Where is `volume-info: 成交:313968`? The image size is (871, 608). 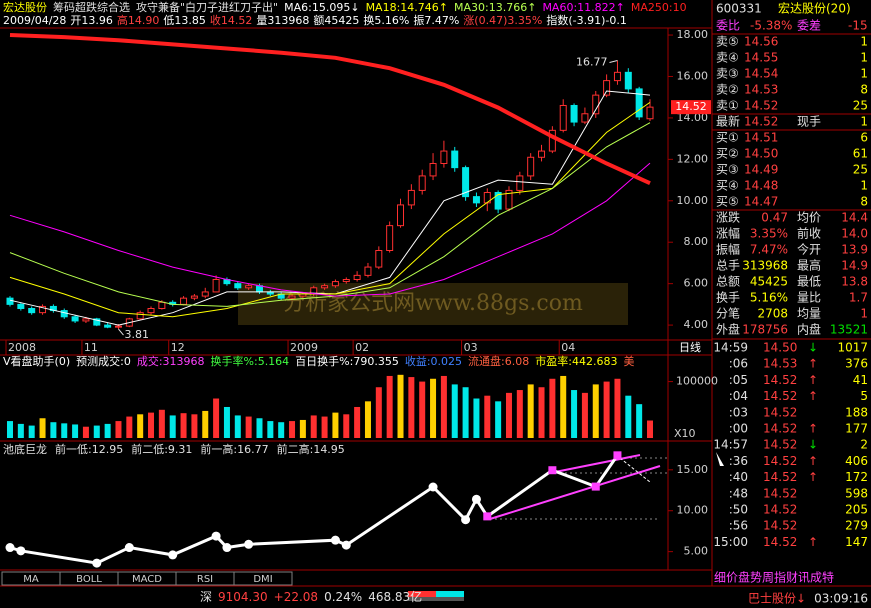 volume-info: 成交:313968 is located at coordinates (171, 361).